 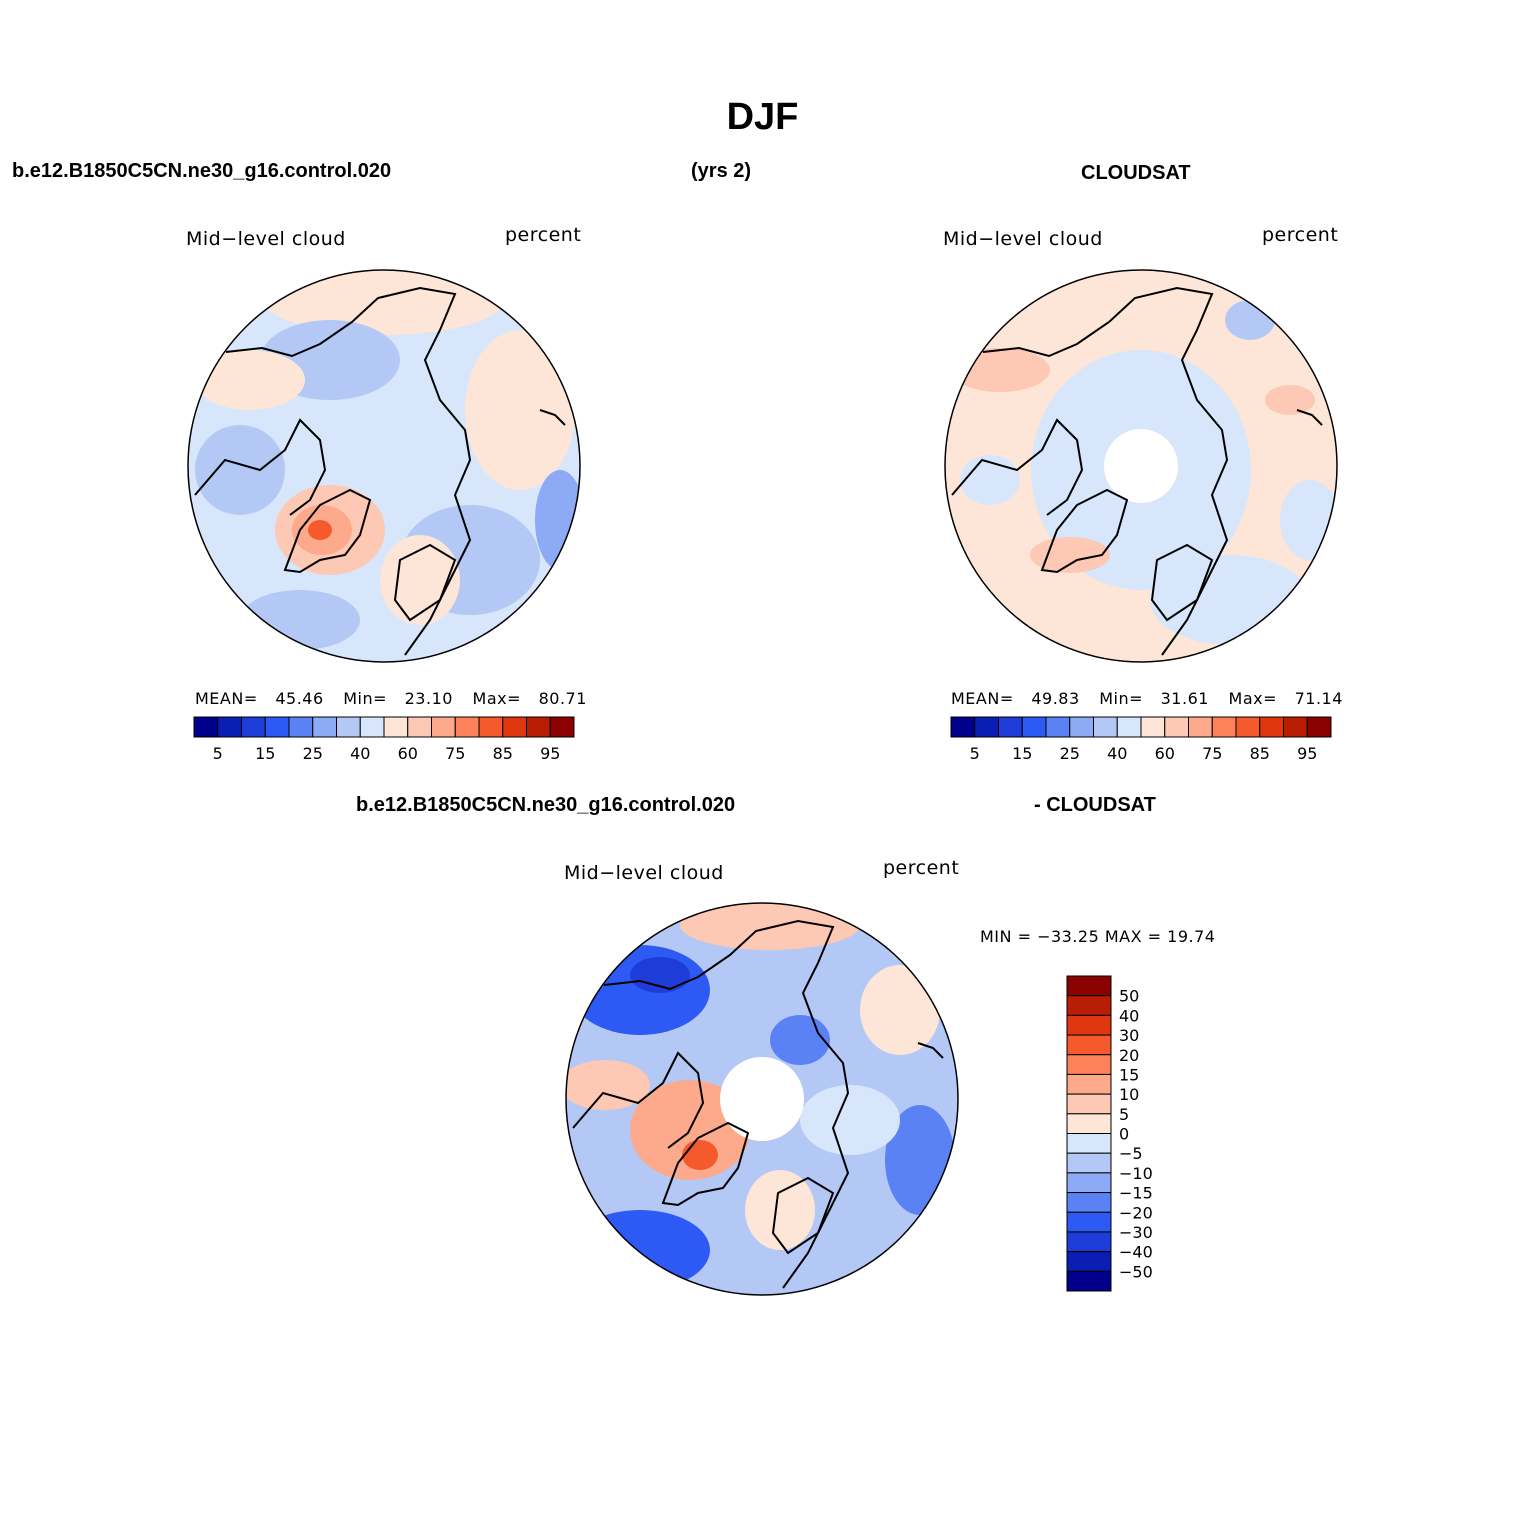 I want to click on diff-region-ne-positive, so click(x=900, y=1010).